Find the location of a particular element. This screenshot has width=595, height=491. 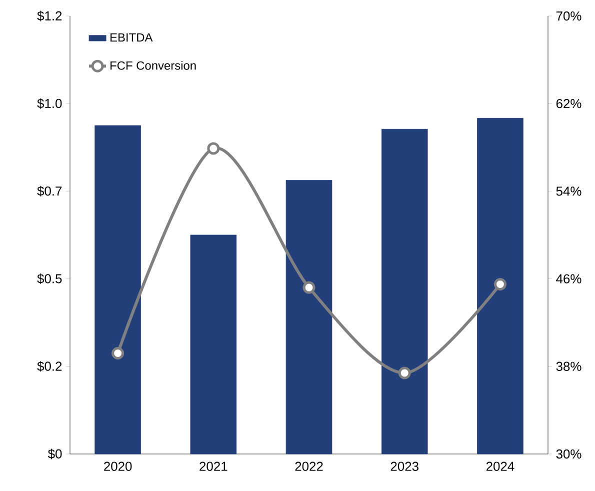

x-tick-label: 2021 is located at coordinates (214, 466).